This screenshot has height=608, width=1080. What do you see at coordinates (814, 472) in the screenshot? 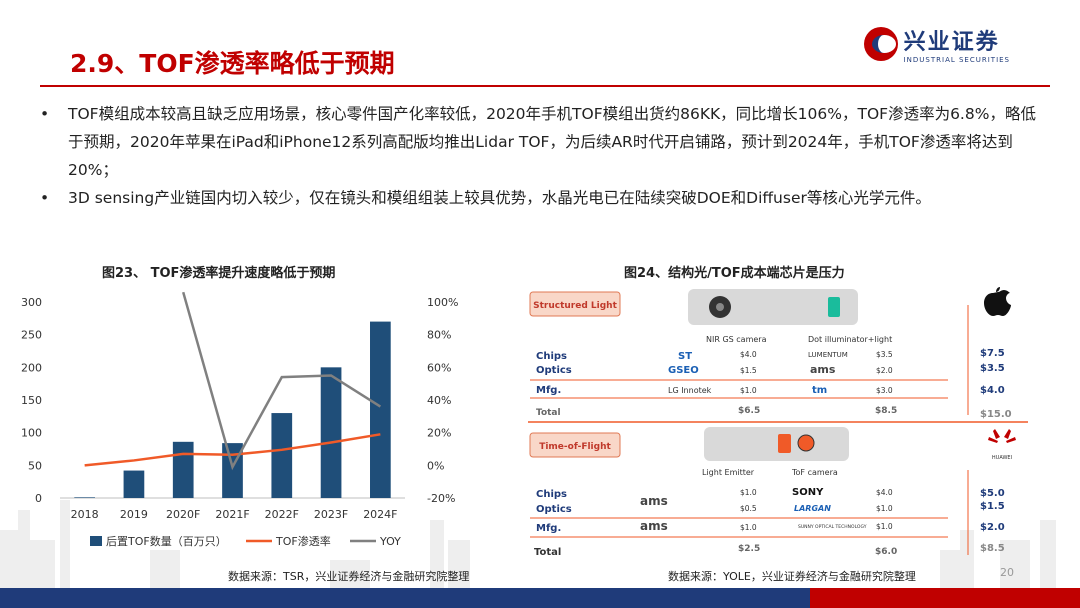
I see `tof-camera-label: ToF camera` at bounding box center [814, 472].